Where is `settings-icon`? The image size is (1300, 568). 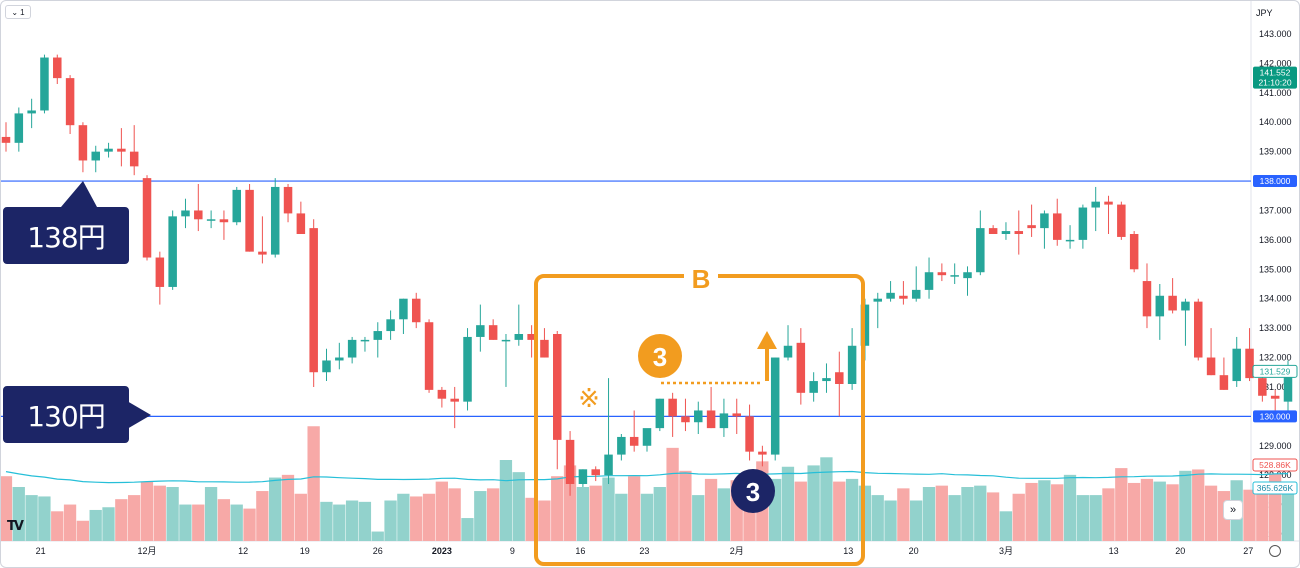 settings-icon is located at coordinates (1275, 551).